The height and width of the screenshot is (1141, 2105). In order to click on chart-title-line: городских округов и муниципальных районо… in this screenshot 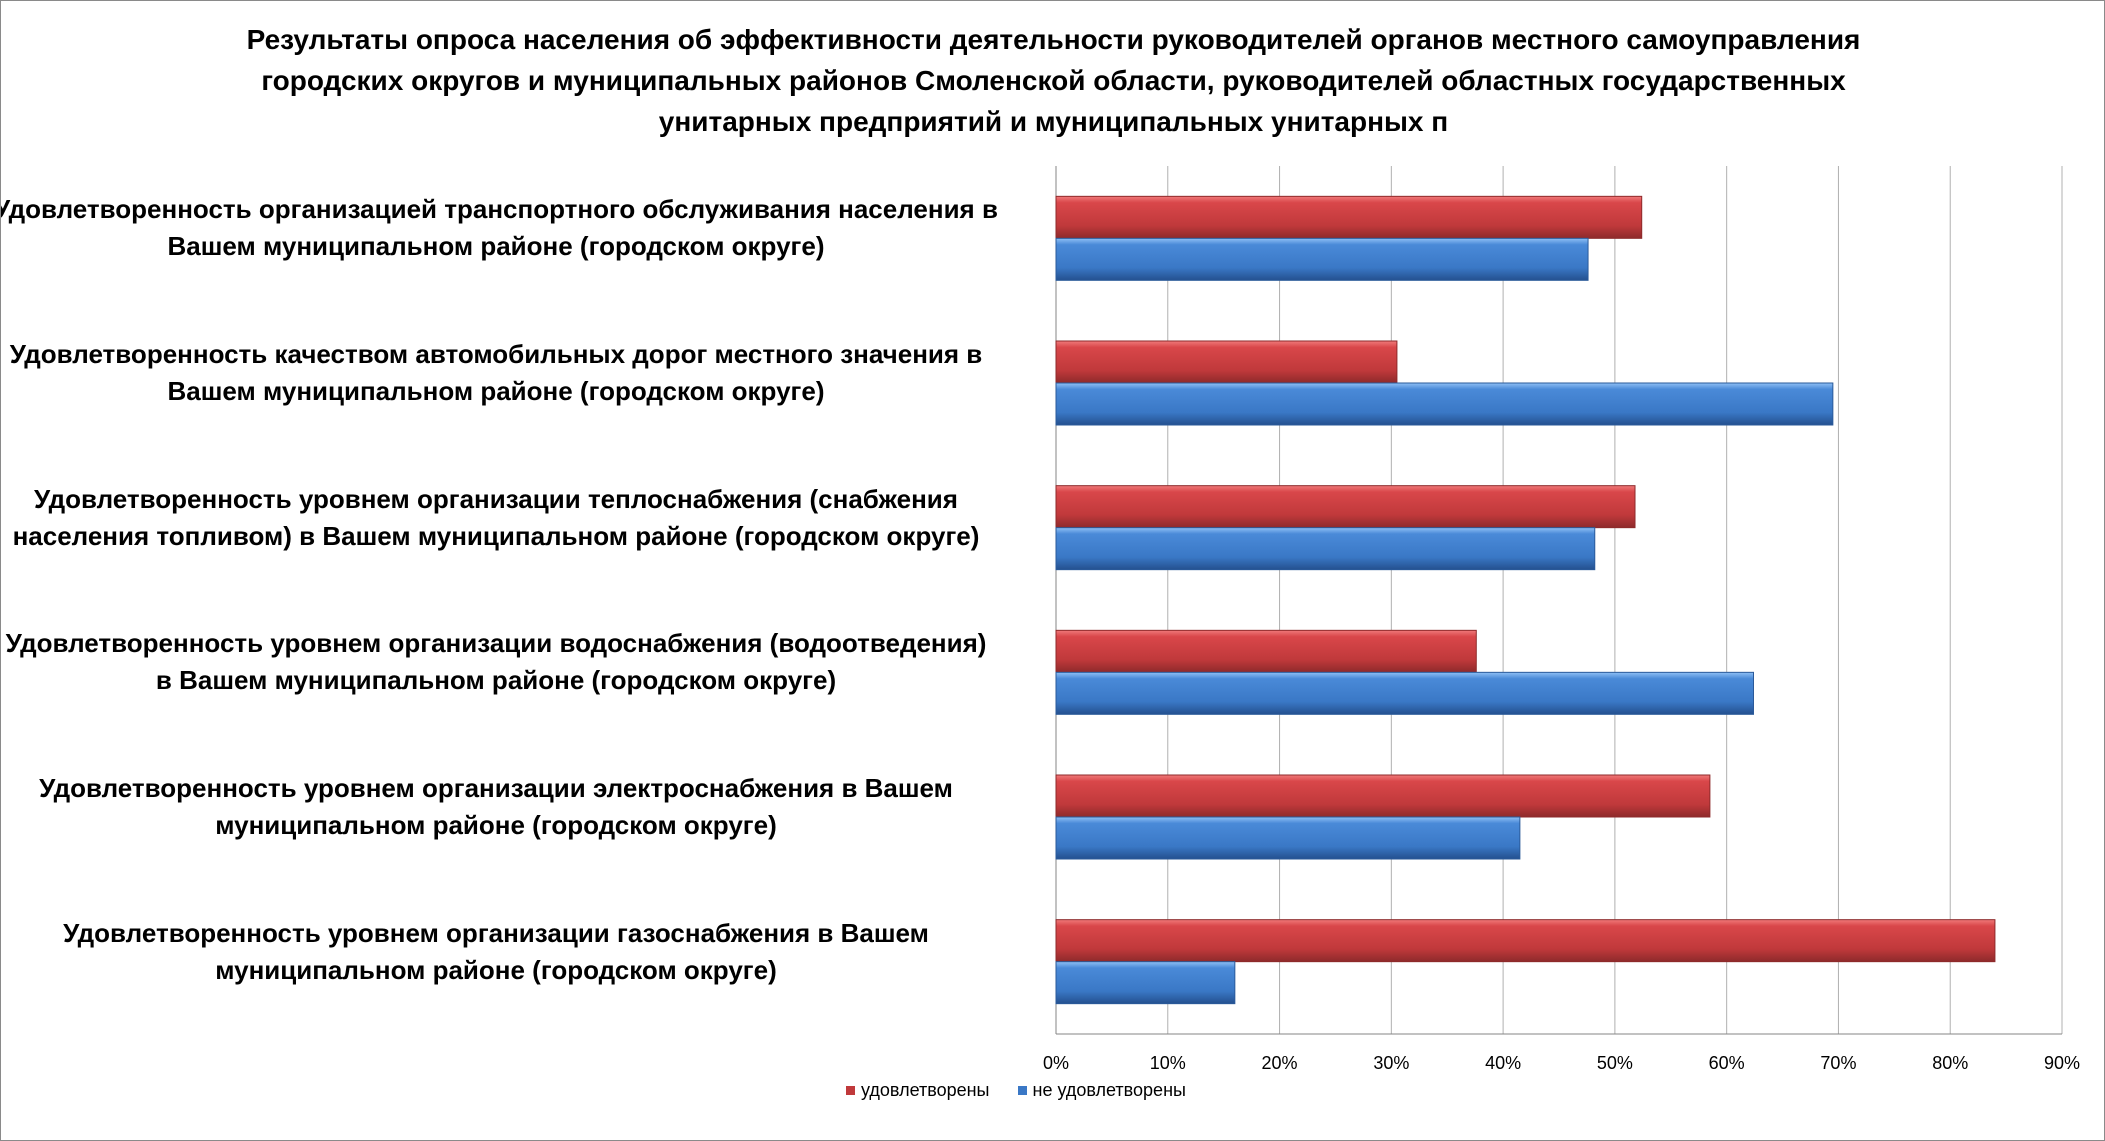, I will do `click(1053, 80)`.